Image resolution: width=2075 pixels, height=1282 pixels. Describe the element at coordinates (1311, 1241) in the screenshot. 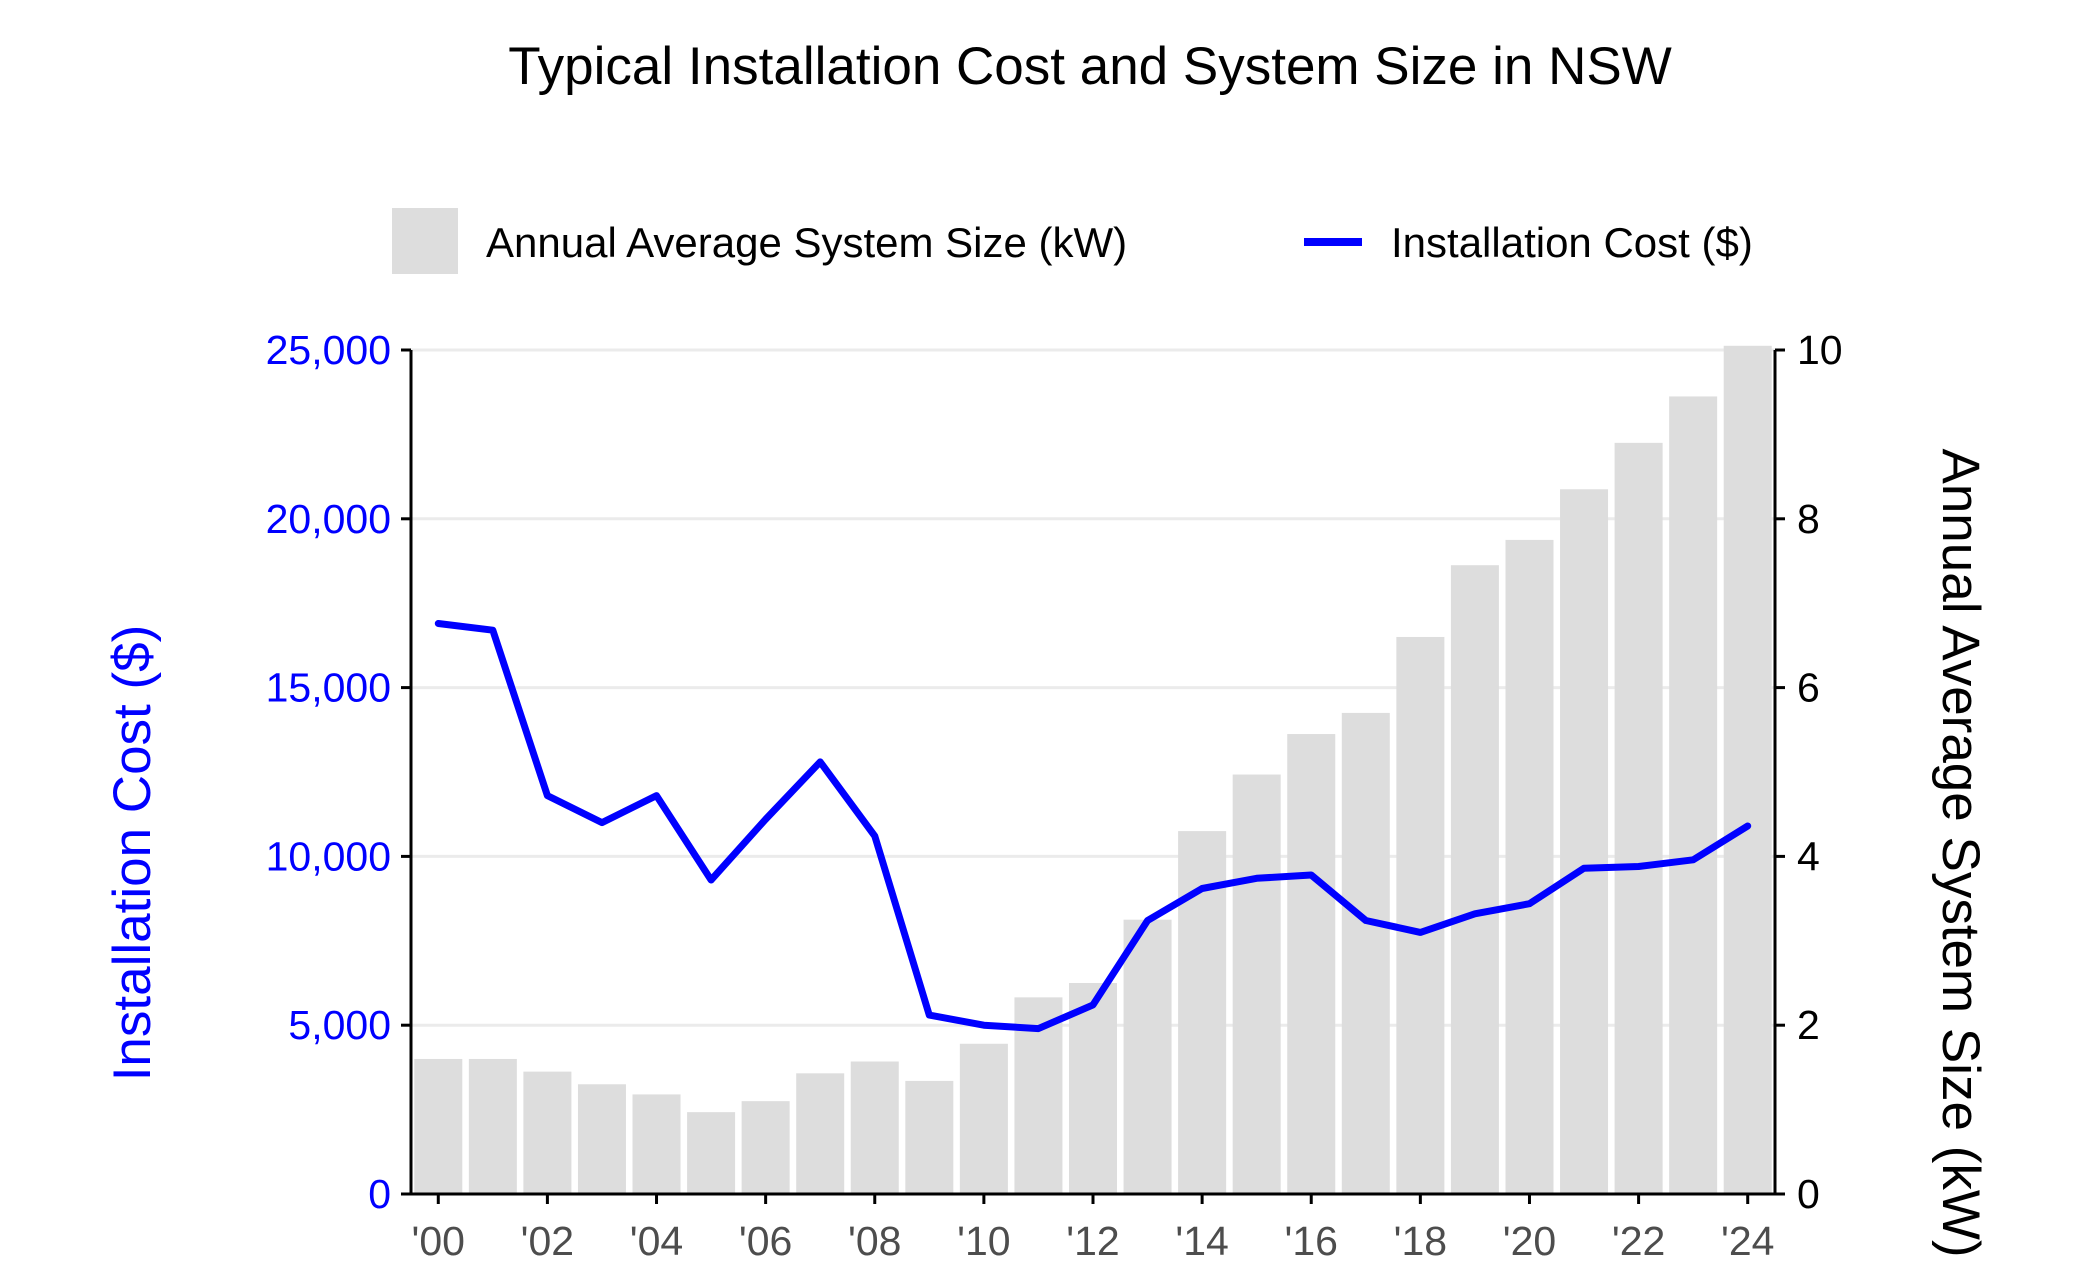

I see `x-tick-label: '16` at that location.